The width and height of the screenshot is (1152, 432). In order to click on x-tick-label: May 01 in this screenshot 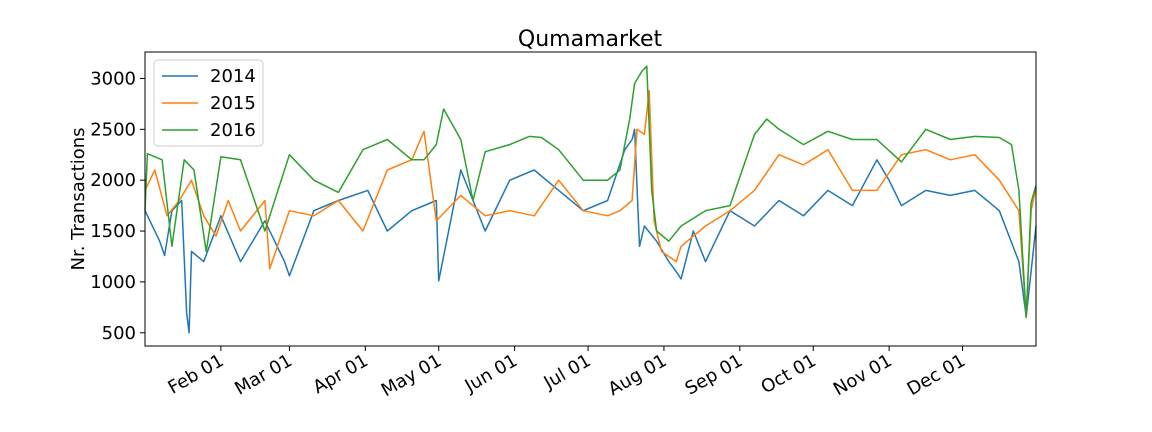, I will do `click(412, 375)`.